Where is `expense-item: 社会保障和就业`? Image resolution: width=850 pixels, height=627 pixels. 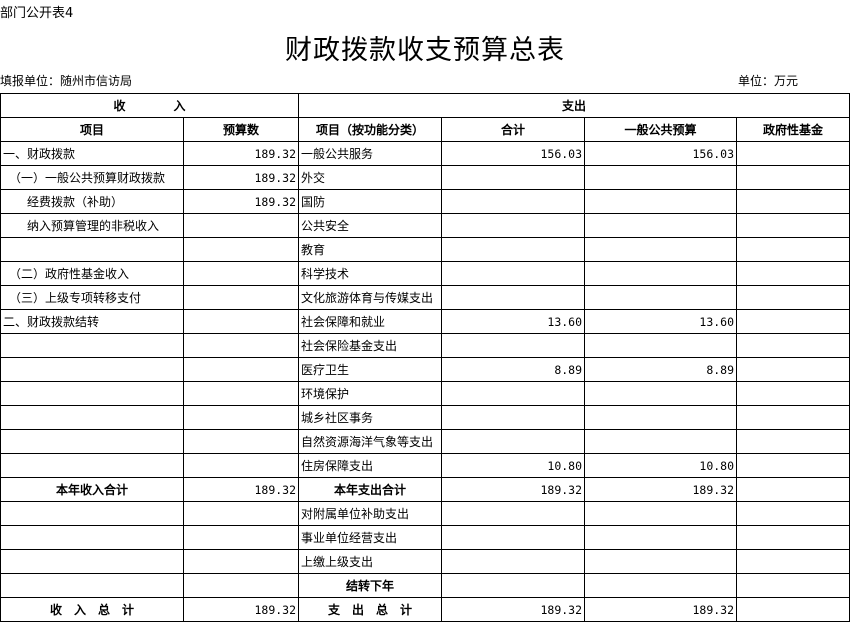 expense-item: 社会保障和就业 is located at coordinates (370, 321).